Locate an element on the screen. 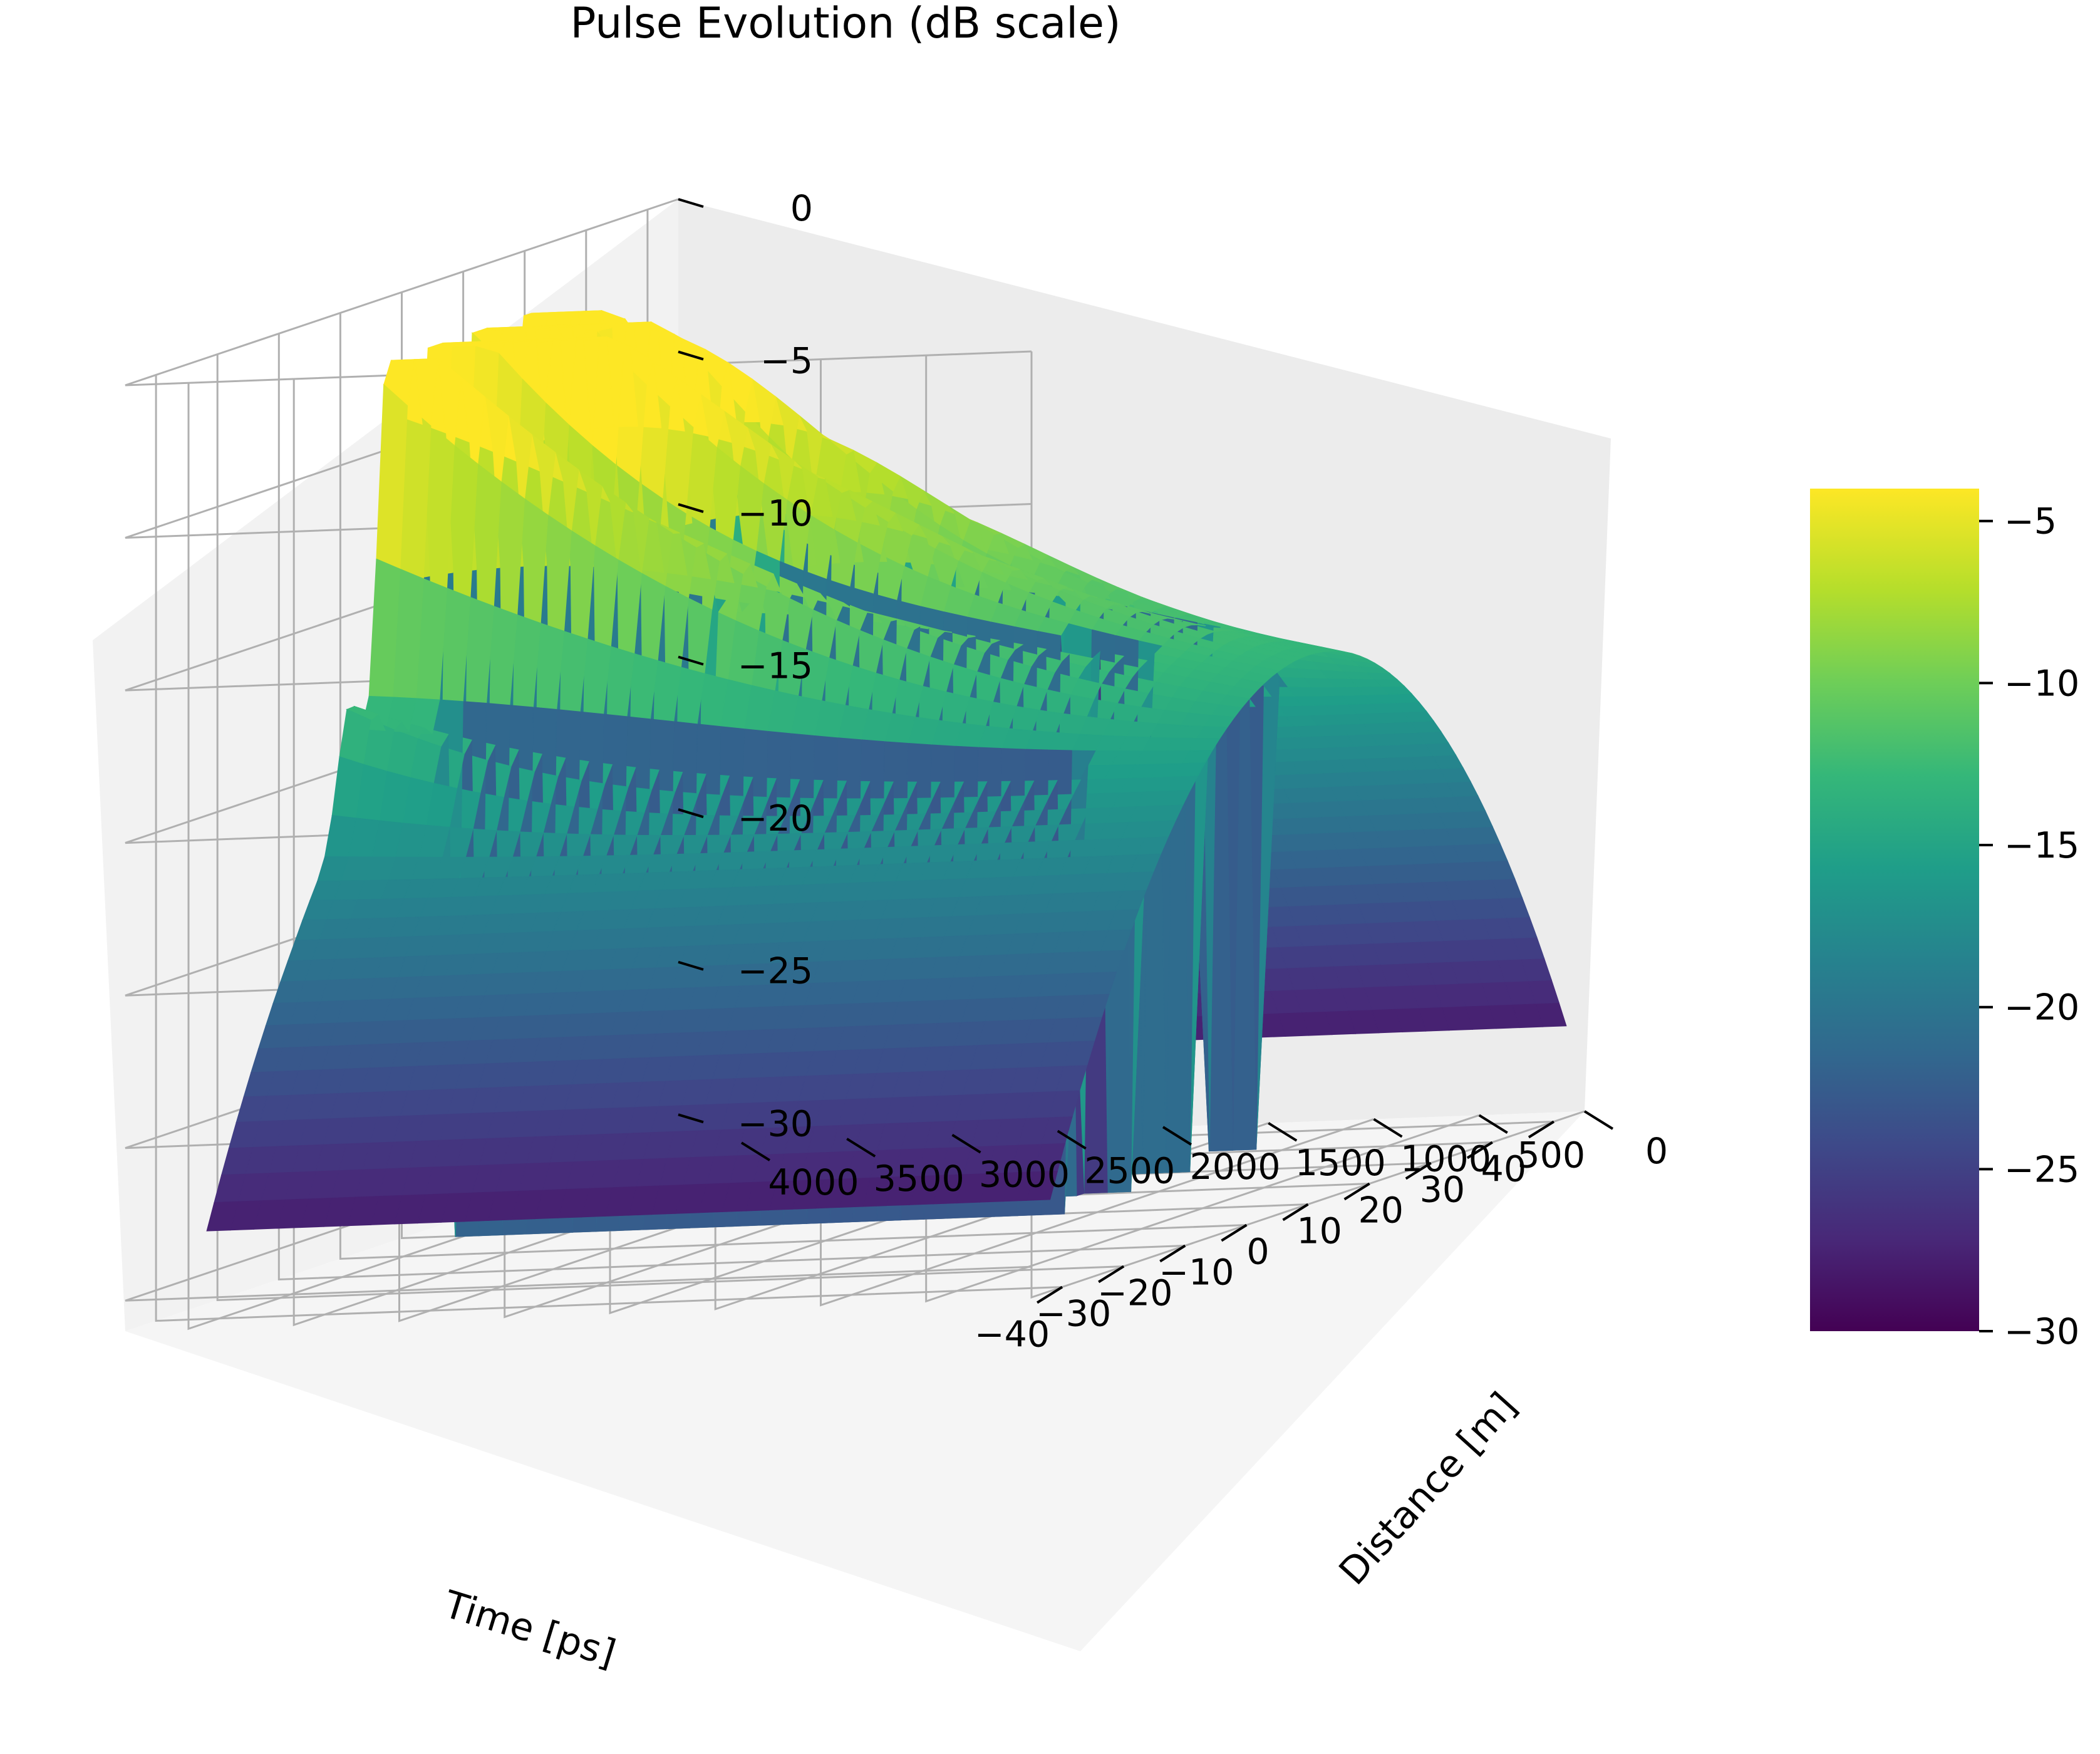 The height and width of the screenshot is (1754, 2100). colorbar is located at coordinates (1894, 910).